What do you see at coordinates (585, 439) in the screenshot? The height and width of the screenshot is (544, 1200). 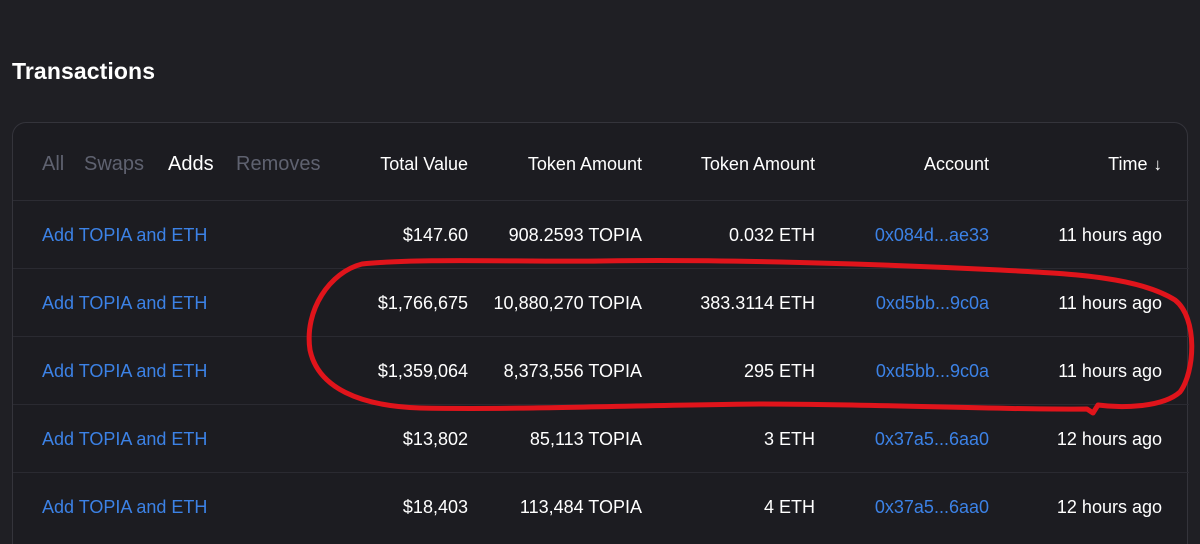 I see `token-amount-topia: 85,113 TOPIA` at bounding box center [585, 439].